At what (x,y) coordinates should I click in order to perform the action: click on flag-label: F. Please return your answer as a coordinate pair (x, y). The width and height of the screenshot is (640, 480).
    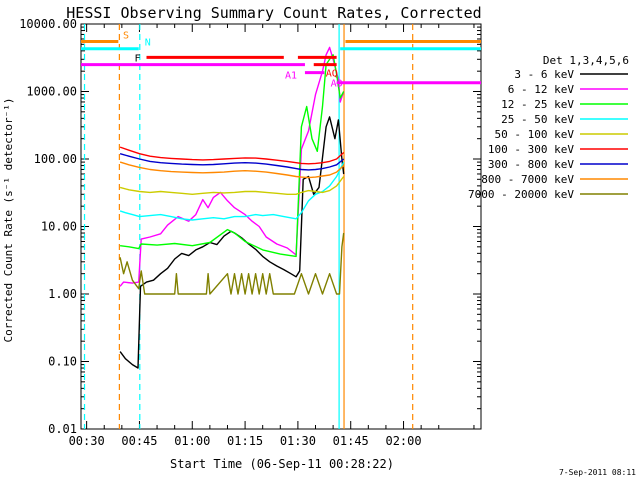
    Looking at the image, I should click on (137, 58).